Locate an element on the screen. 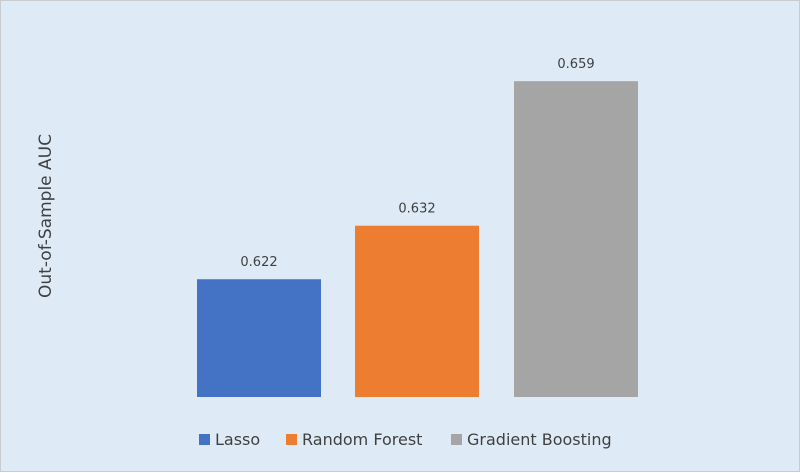  bar-random-forest is located at coordinates (417, 311).